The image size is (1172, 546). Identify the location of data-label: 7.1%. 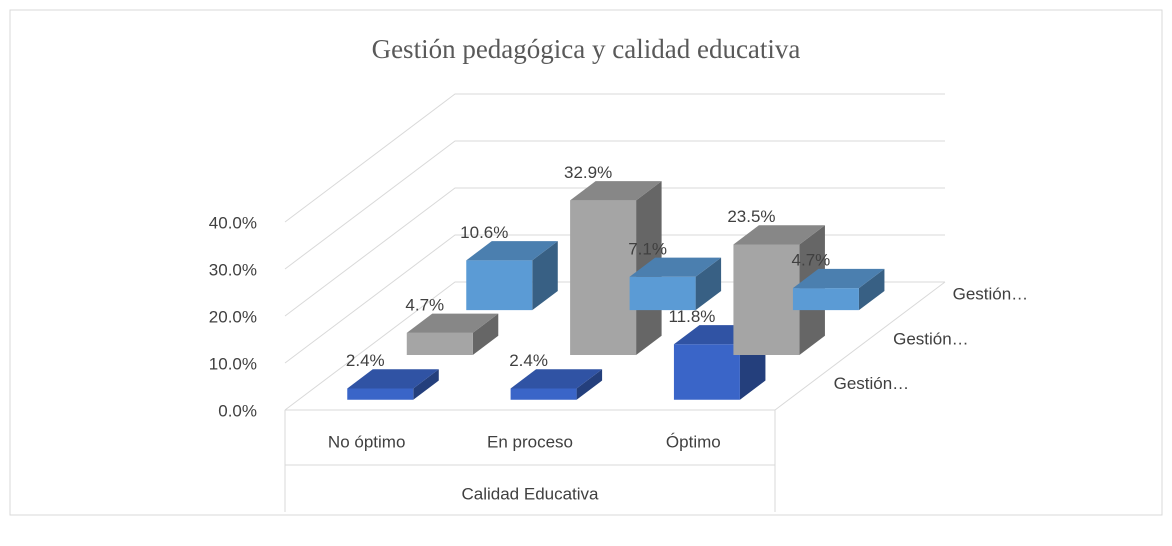
(647, 248).